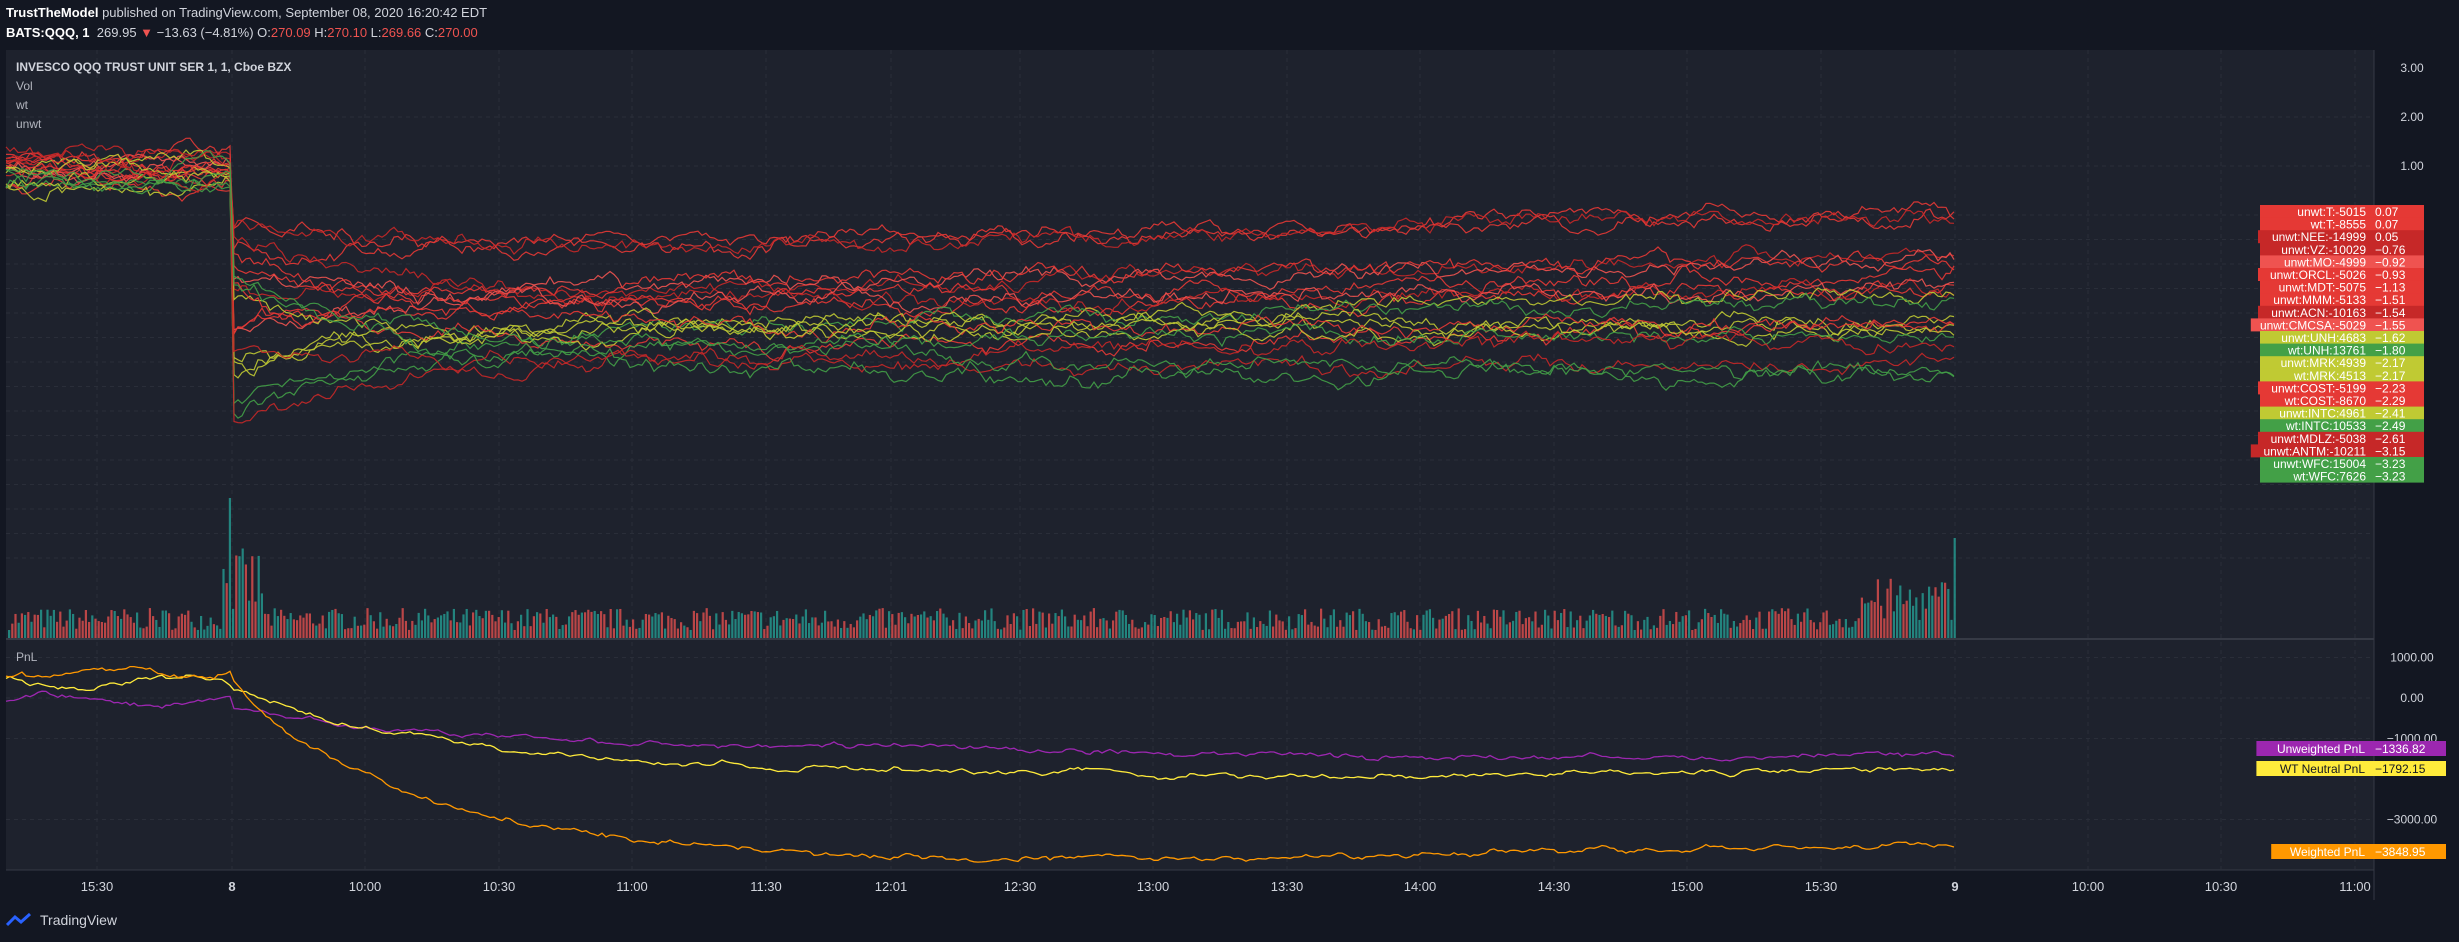 This screenshot has height=942, width=2459. Describe the element at coordinates (2325, 262) in the screenshot. I see `series-name: unwt:MO:-4999` at that location.